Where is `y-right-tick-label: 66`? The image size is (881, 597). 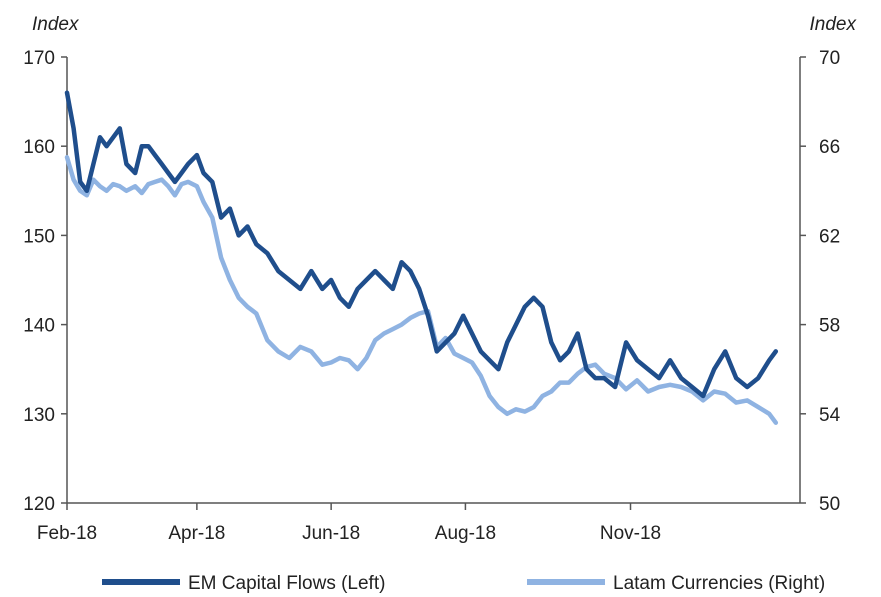 y-right-tick-label: 66 is located at coordinates (829, 147).